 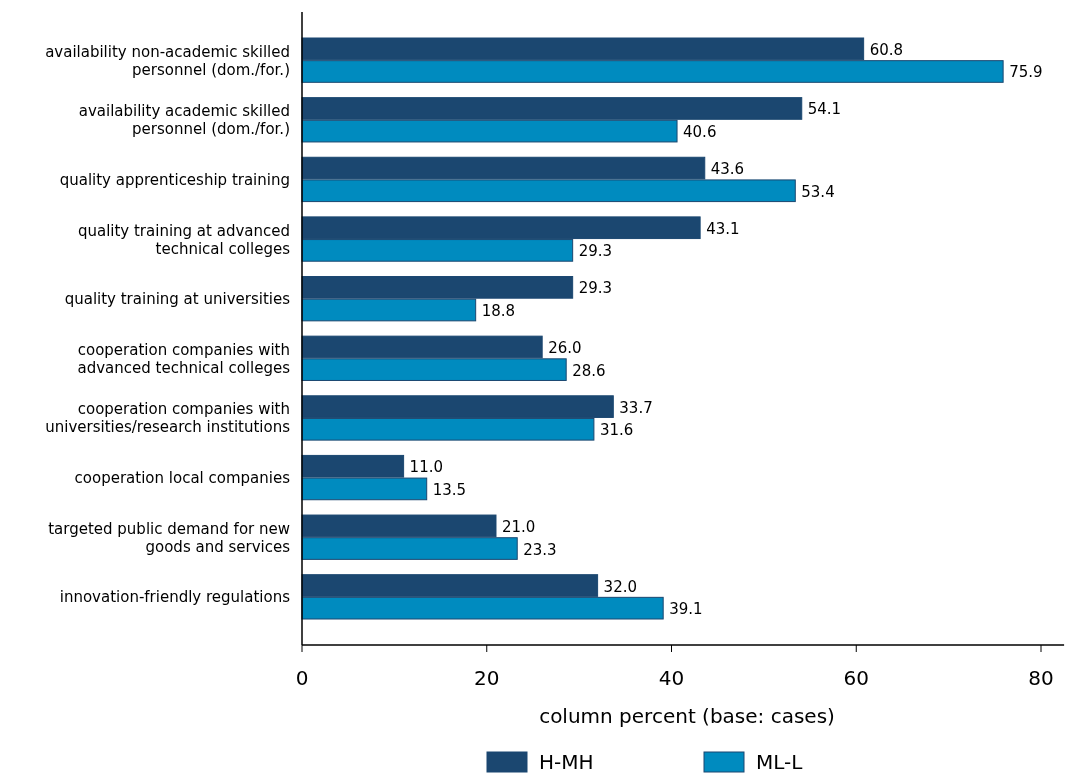 What do you see at coordinates (566, 761) in the screenshot?
I see `legend-label: H-MH` at bounding box center [566, 761].